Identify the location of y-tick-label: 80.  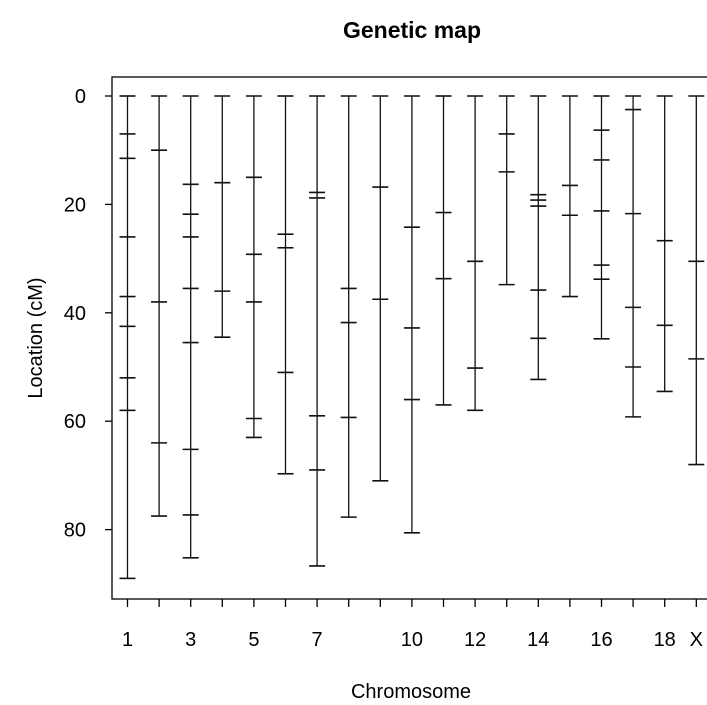
(75, 531).